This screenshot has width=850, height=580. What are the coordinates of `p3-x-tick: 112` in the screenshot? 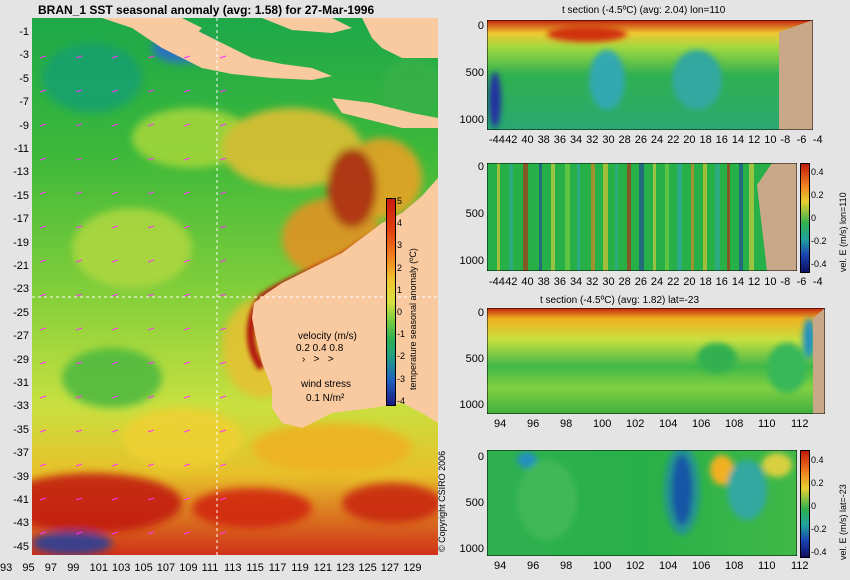 It's located at (800, 424).